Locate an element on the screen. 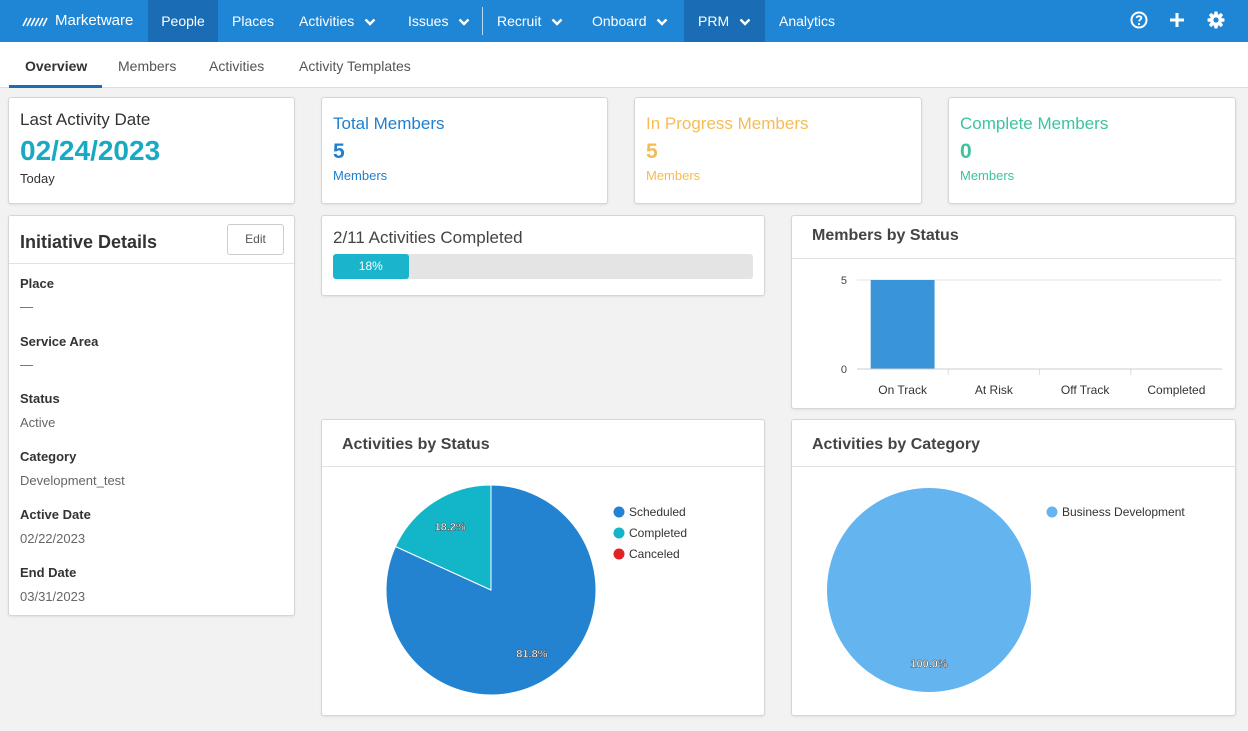 This screenshot has width=1248, height=731. nav-item-places: Places is located at coordinates (253, 21).